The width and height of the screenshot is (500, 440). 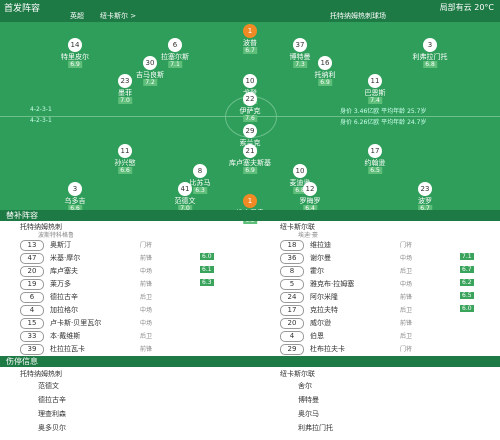 I want to click on sub-name: 莱万多, so click(x=60, y=284).